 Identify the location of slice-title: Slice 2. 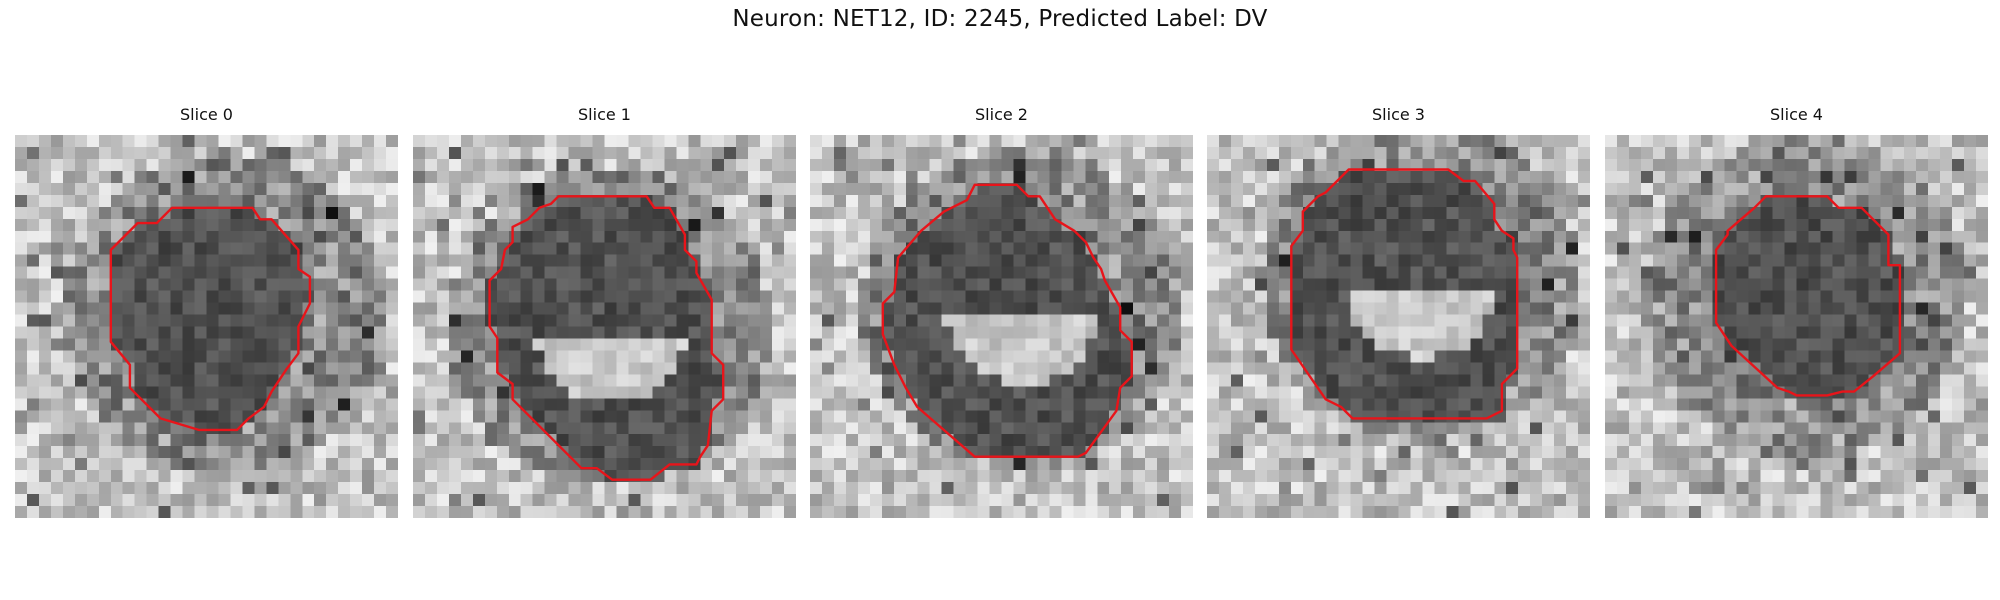
(1001, 114).